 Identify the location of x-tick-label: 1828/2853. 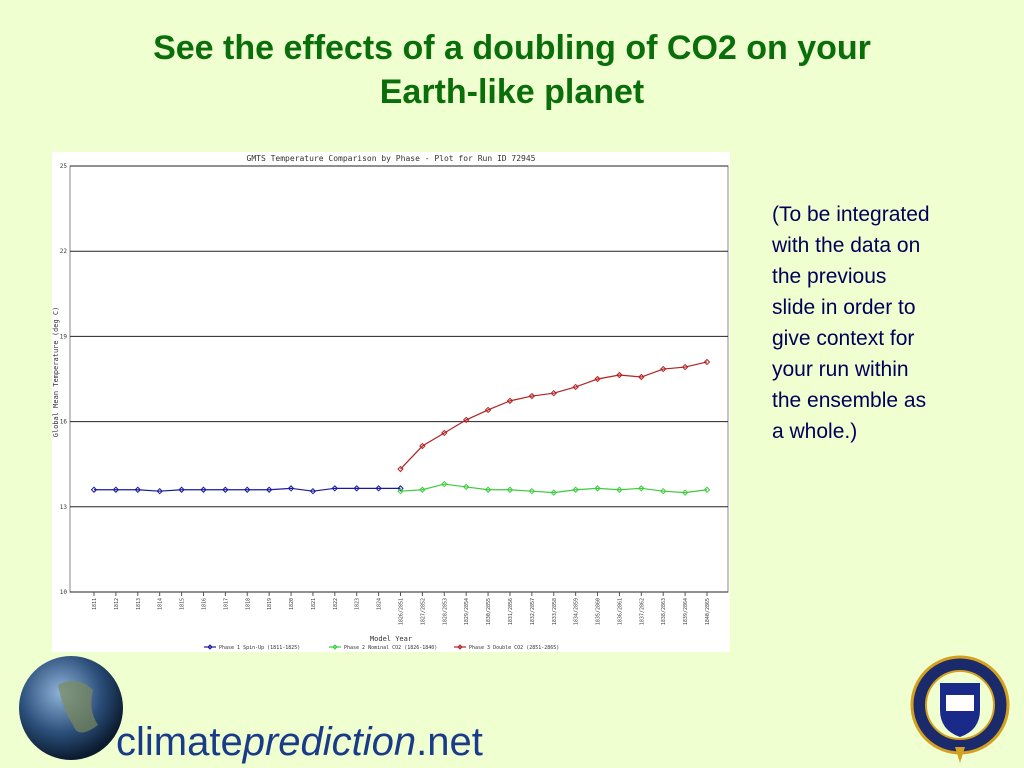
(445, 611).